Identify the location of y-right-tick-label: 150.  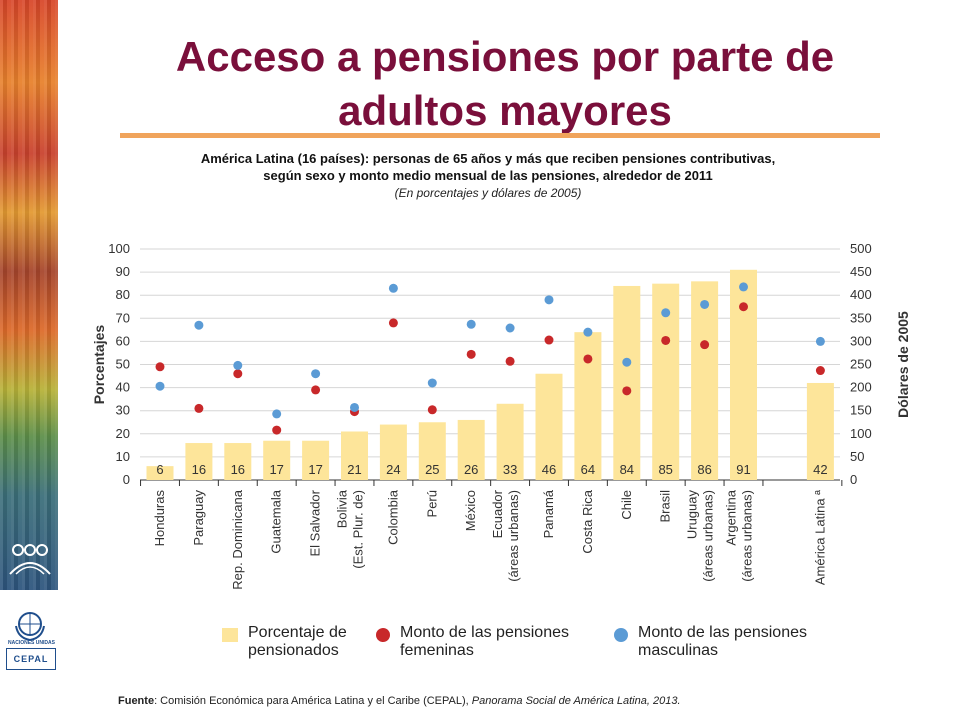
(861, 410).